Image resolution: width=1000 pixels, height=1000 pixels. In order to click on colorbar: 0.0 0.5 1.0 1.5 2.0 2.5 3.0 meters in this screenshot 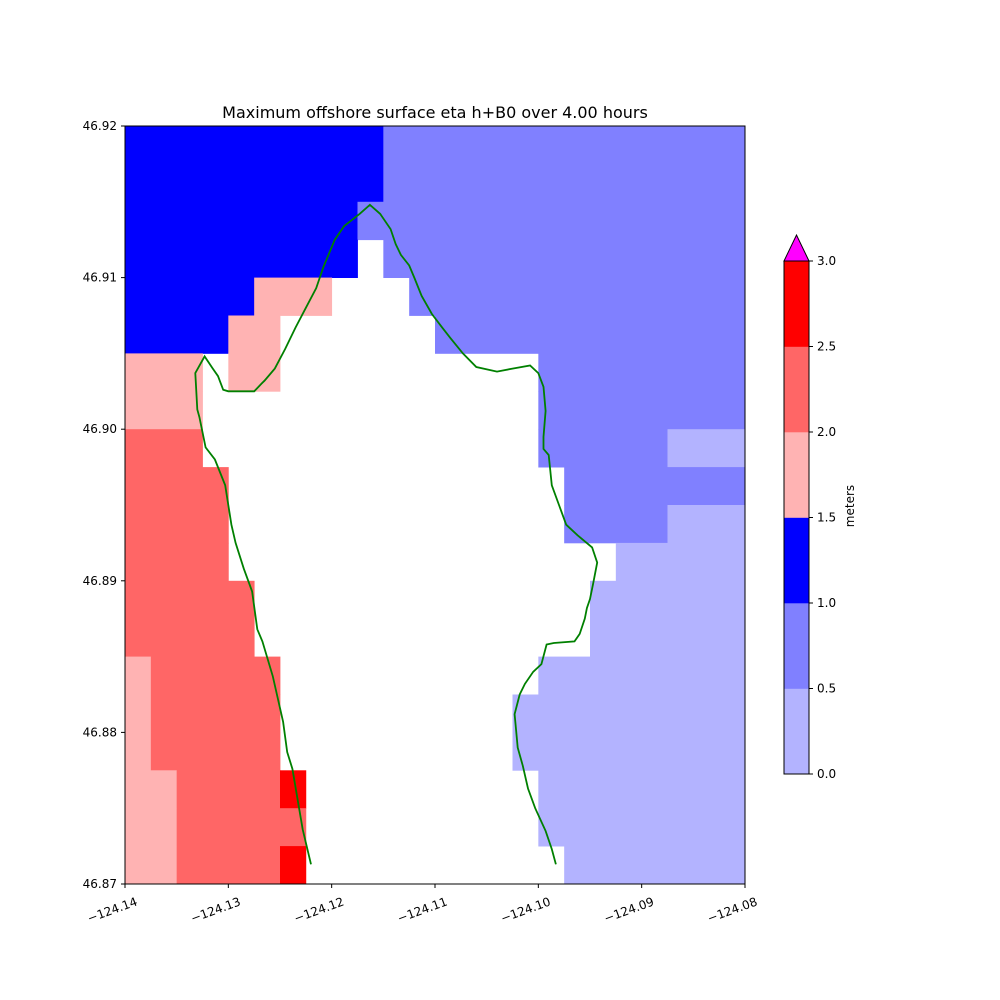, I will do `click(820, 507)`.